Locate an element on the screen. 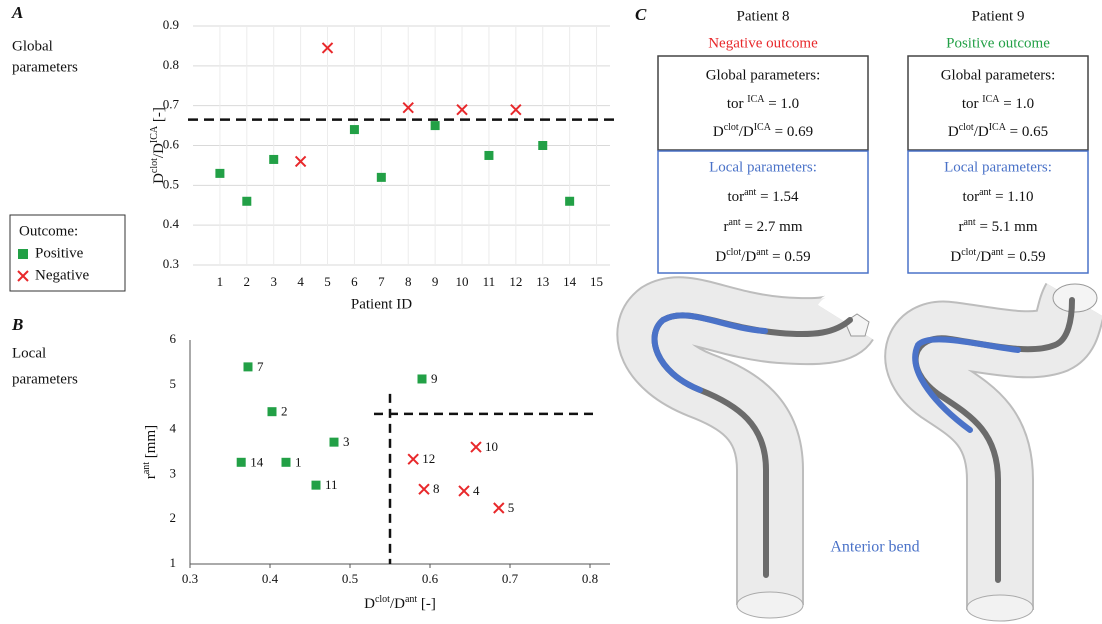 This screenshot has width=1102, height=624. local-title: Local parameters: is located at coordinates (763, 167).